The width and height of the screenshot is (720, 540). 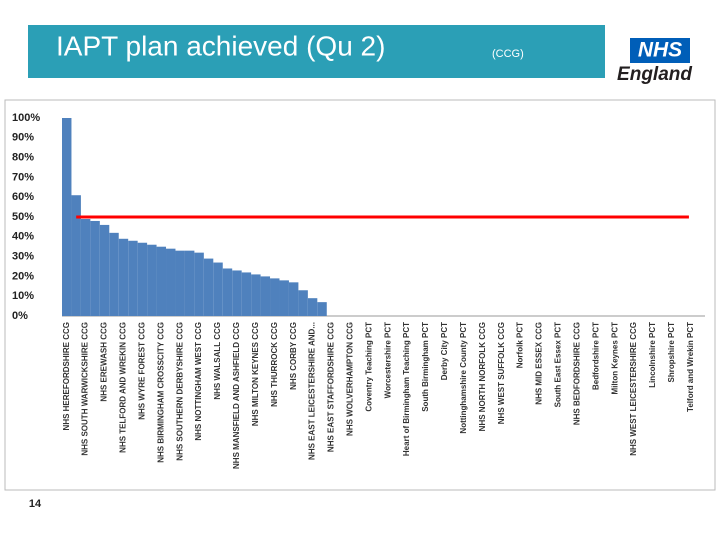 I want to click on x-tick-label: NHS NORTH NORFOLK CCG, so click(x=482, y=376).